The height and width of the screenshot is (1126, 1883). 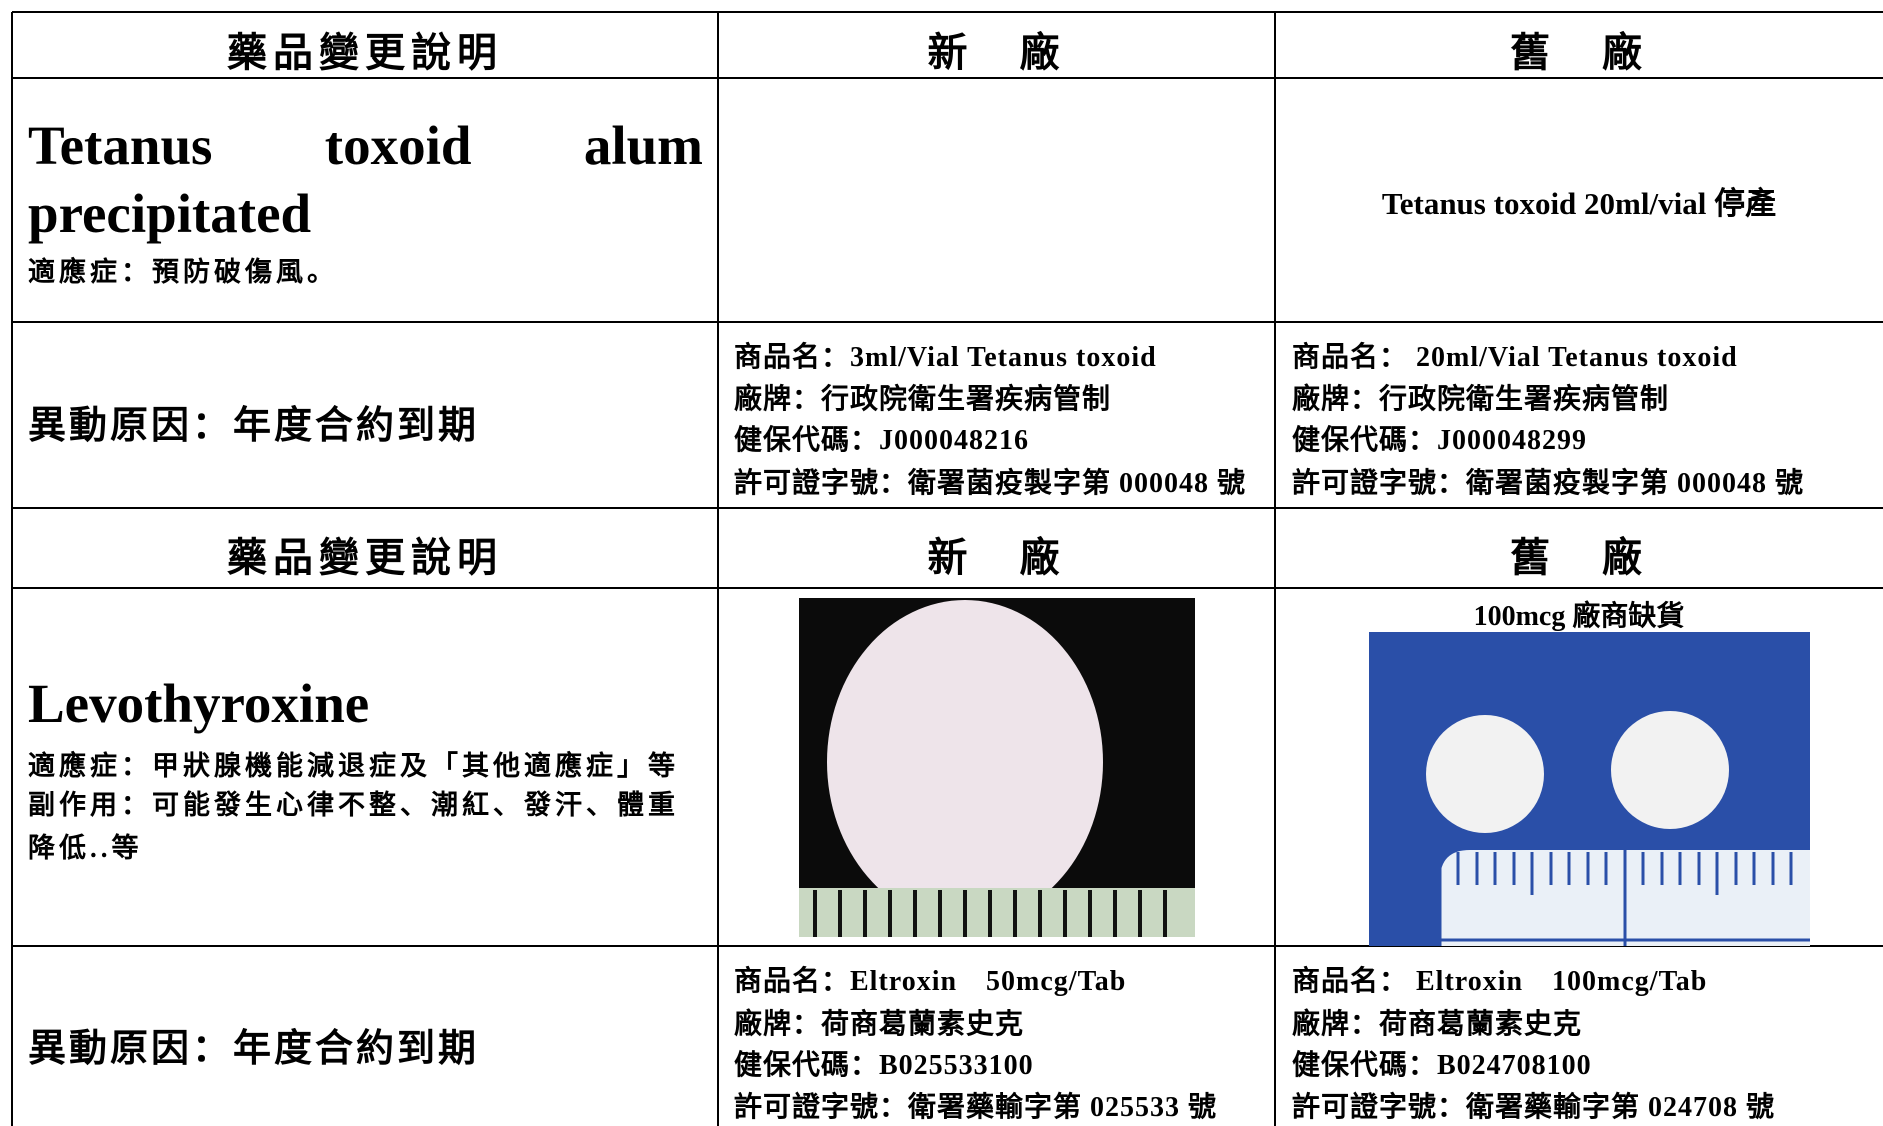 I want to click on detail-line: 健保代碼：B025533100, so click(x=884, y=1065).